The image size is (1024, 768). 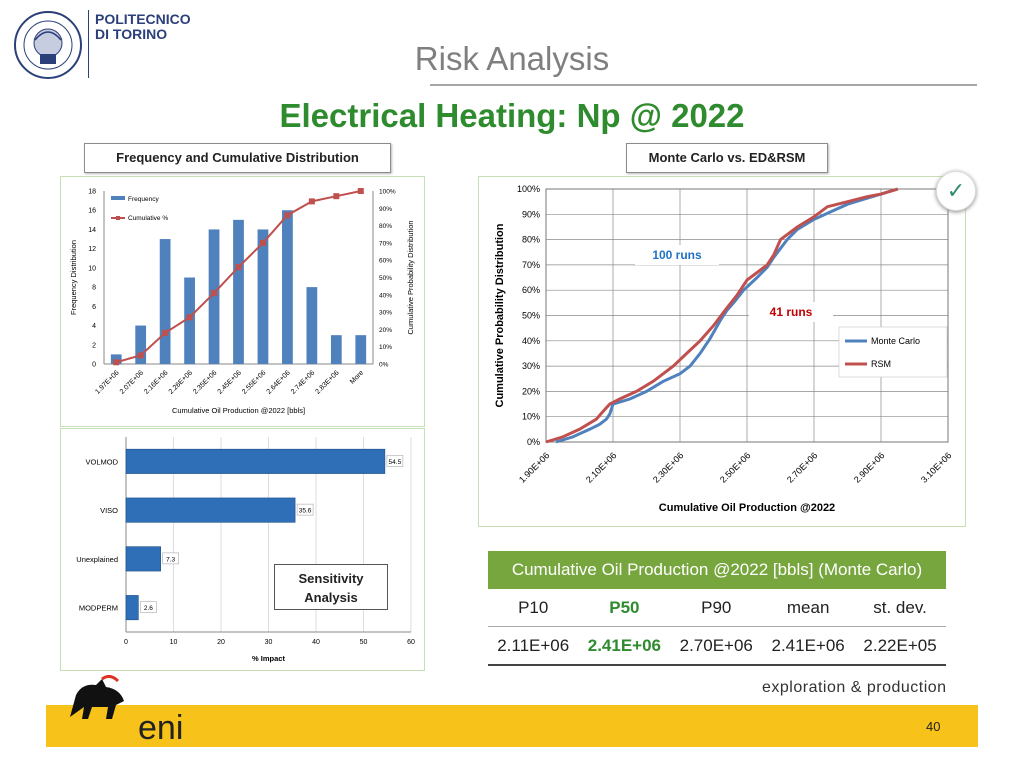 I want to click on footer-bar, so click(x=512, y=726).